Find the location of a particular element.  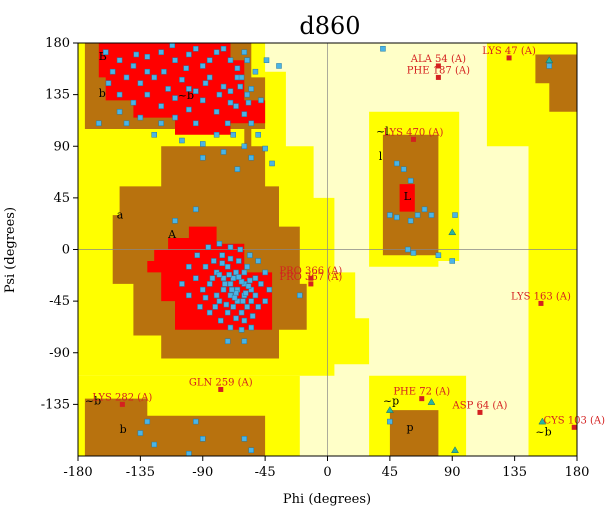

y-tick-label: 90 is located at coordinates (61, 146).